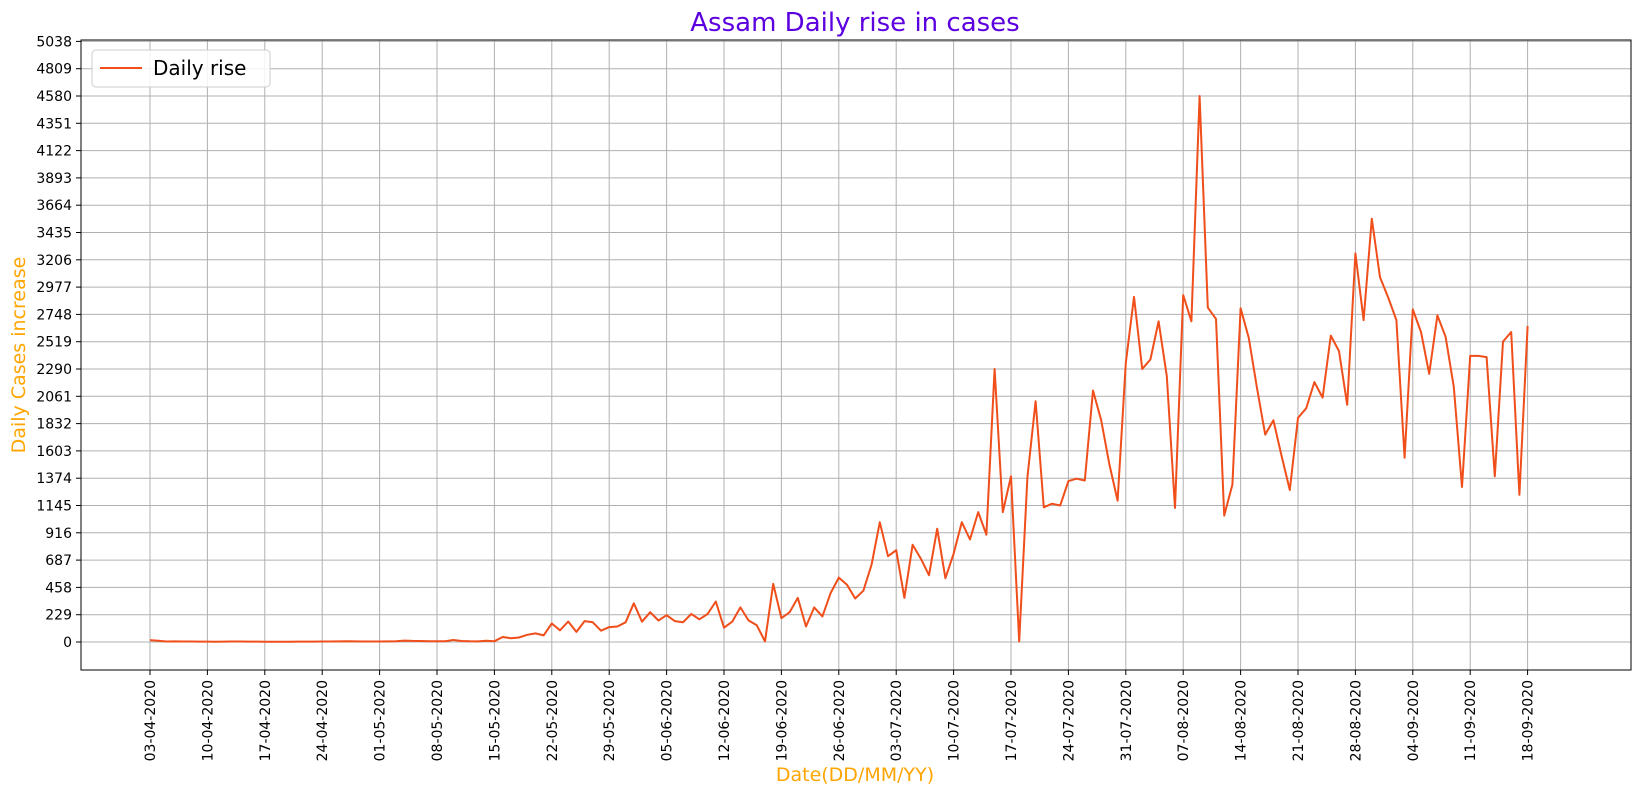  What do you see at coordinates (54, 425) in the screenshot?
I see `y-tick-label: 1832` at bounding box center [54, 425].